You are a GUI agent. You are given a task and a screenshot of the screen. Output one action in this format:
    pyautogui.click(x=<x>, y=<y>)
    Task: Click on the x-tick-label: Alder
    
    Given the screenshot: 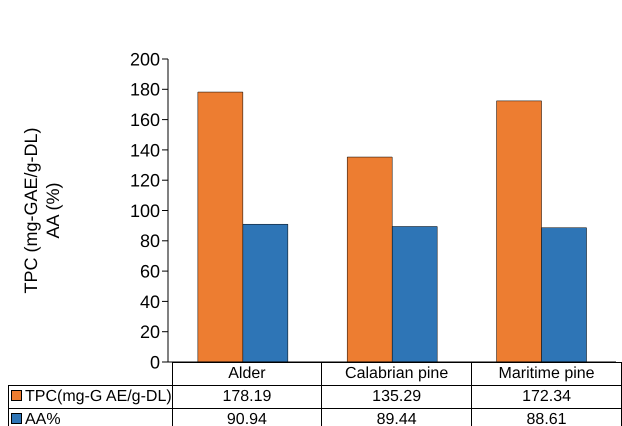 What is the action you would take?
    pyautogui.click(x=247, y=374)
    